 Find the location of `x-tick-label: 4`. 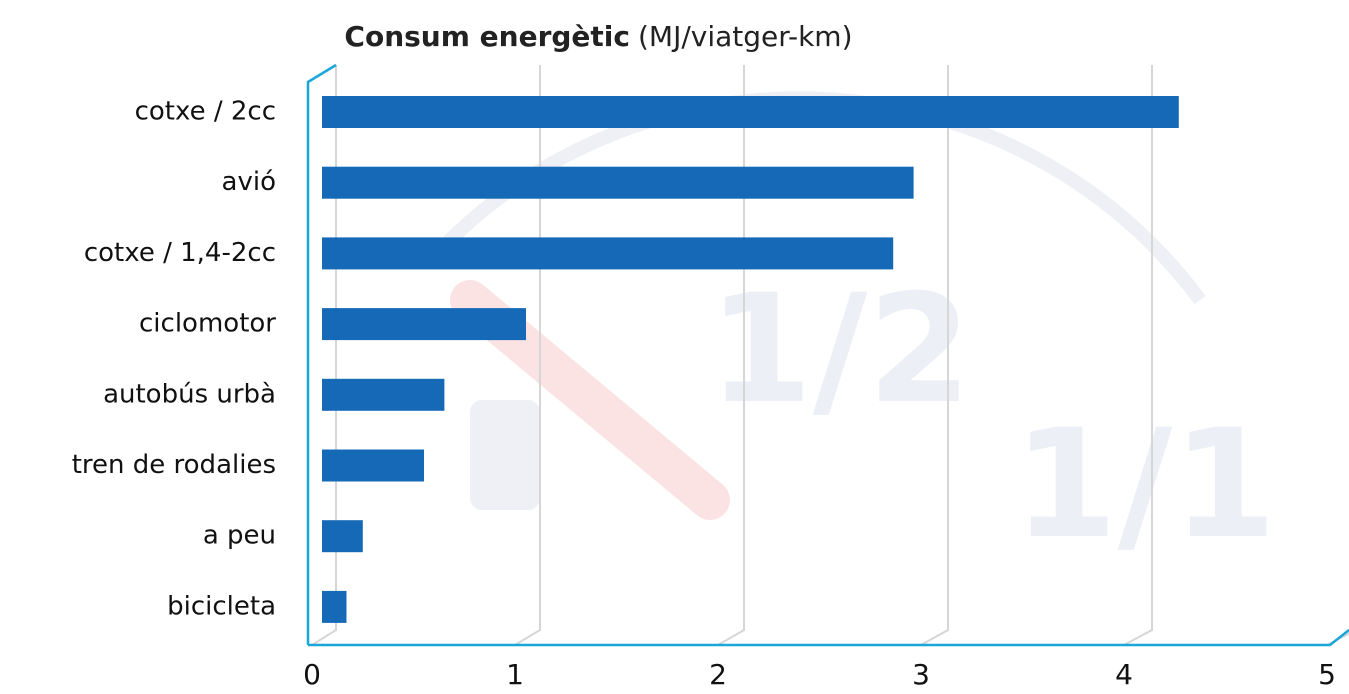

x-tick-label: 4 is located at coordinates (1124, 674).